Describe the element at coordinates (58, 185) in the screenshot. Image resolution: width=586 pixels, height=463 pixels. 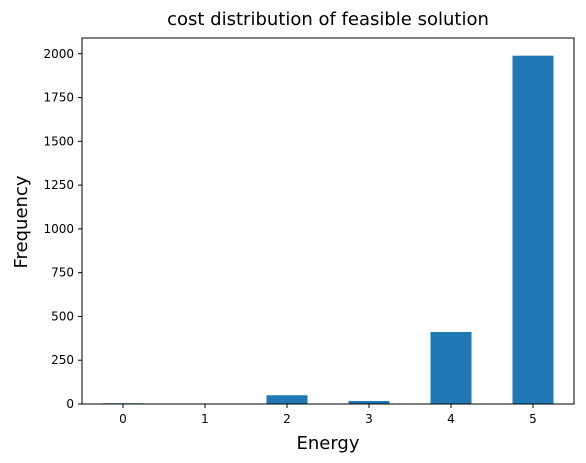
I see `y-tick-label-1250: 1250` at that location.